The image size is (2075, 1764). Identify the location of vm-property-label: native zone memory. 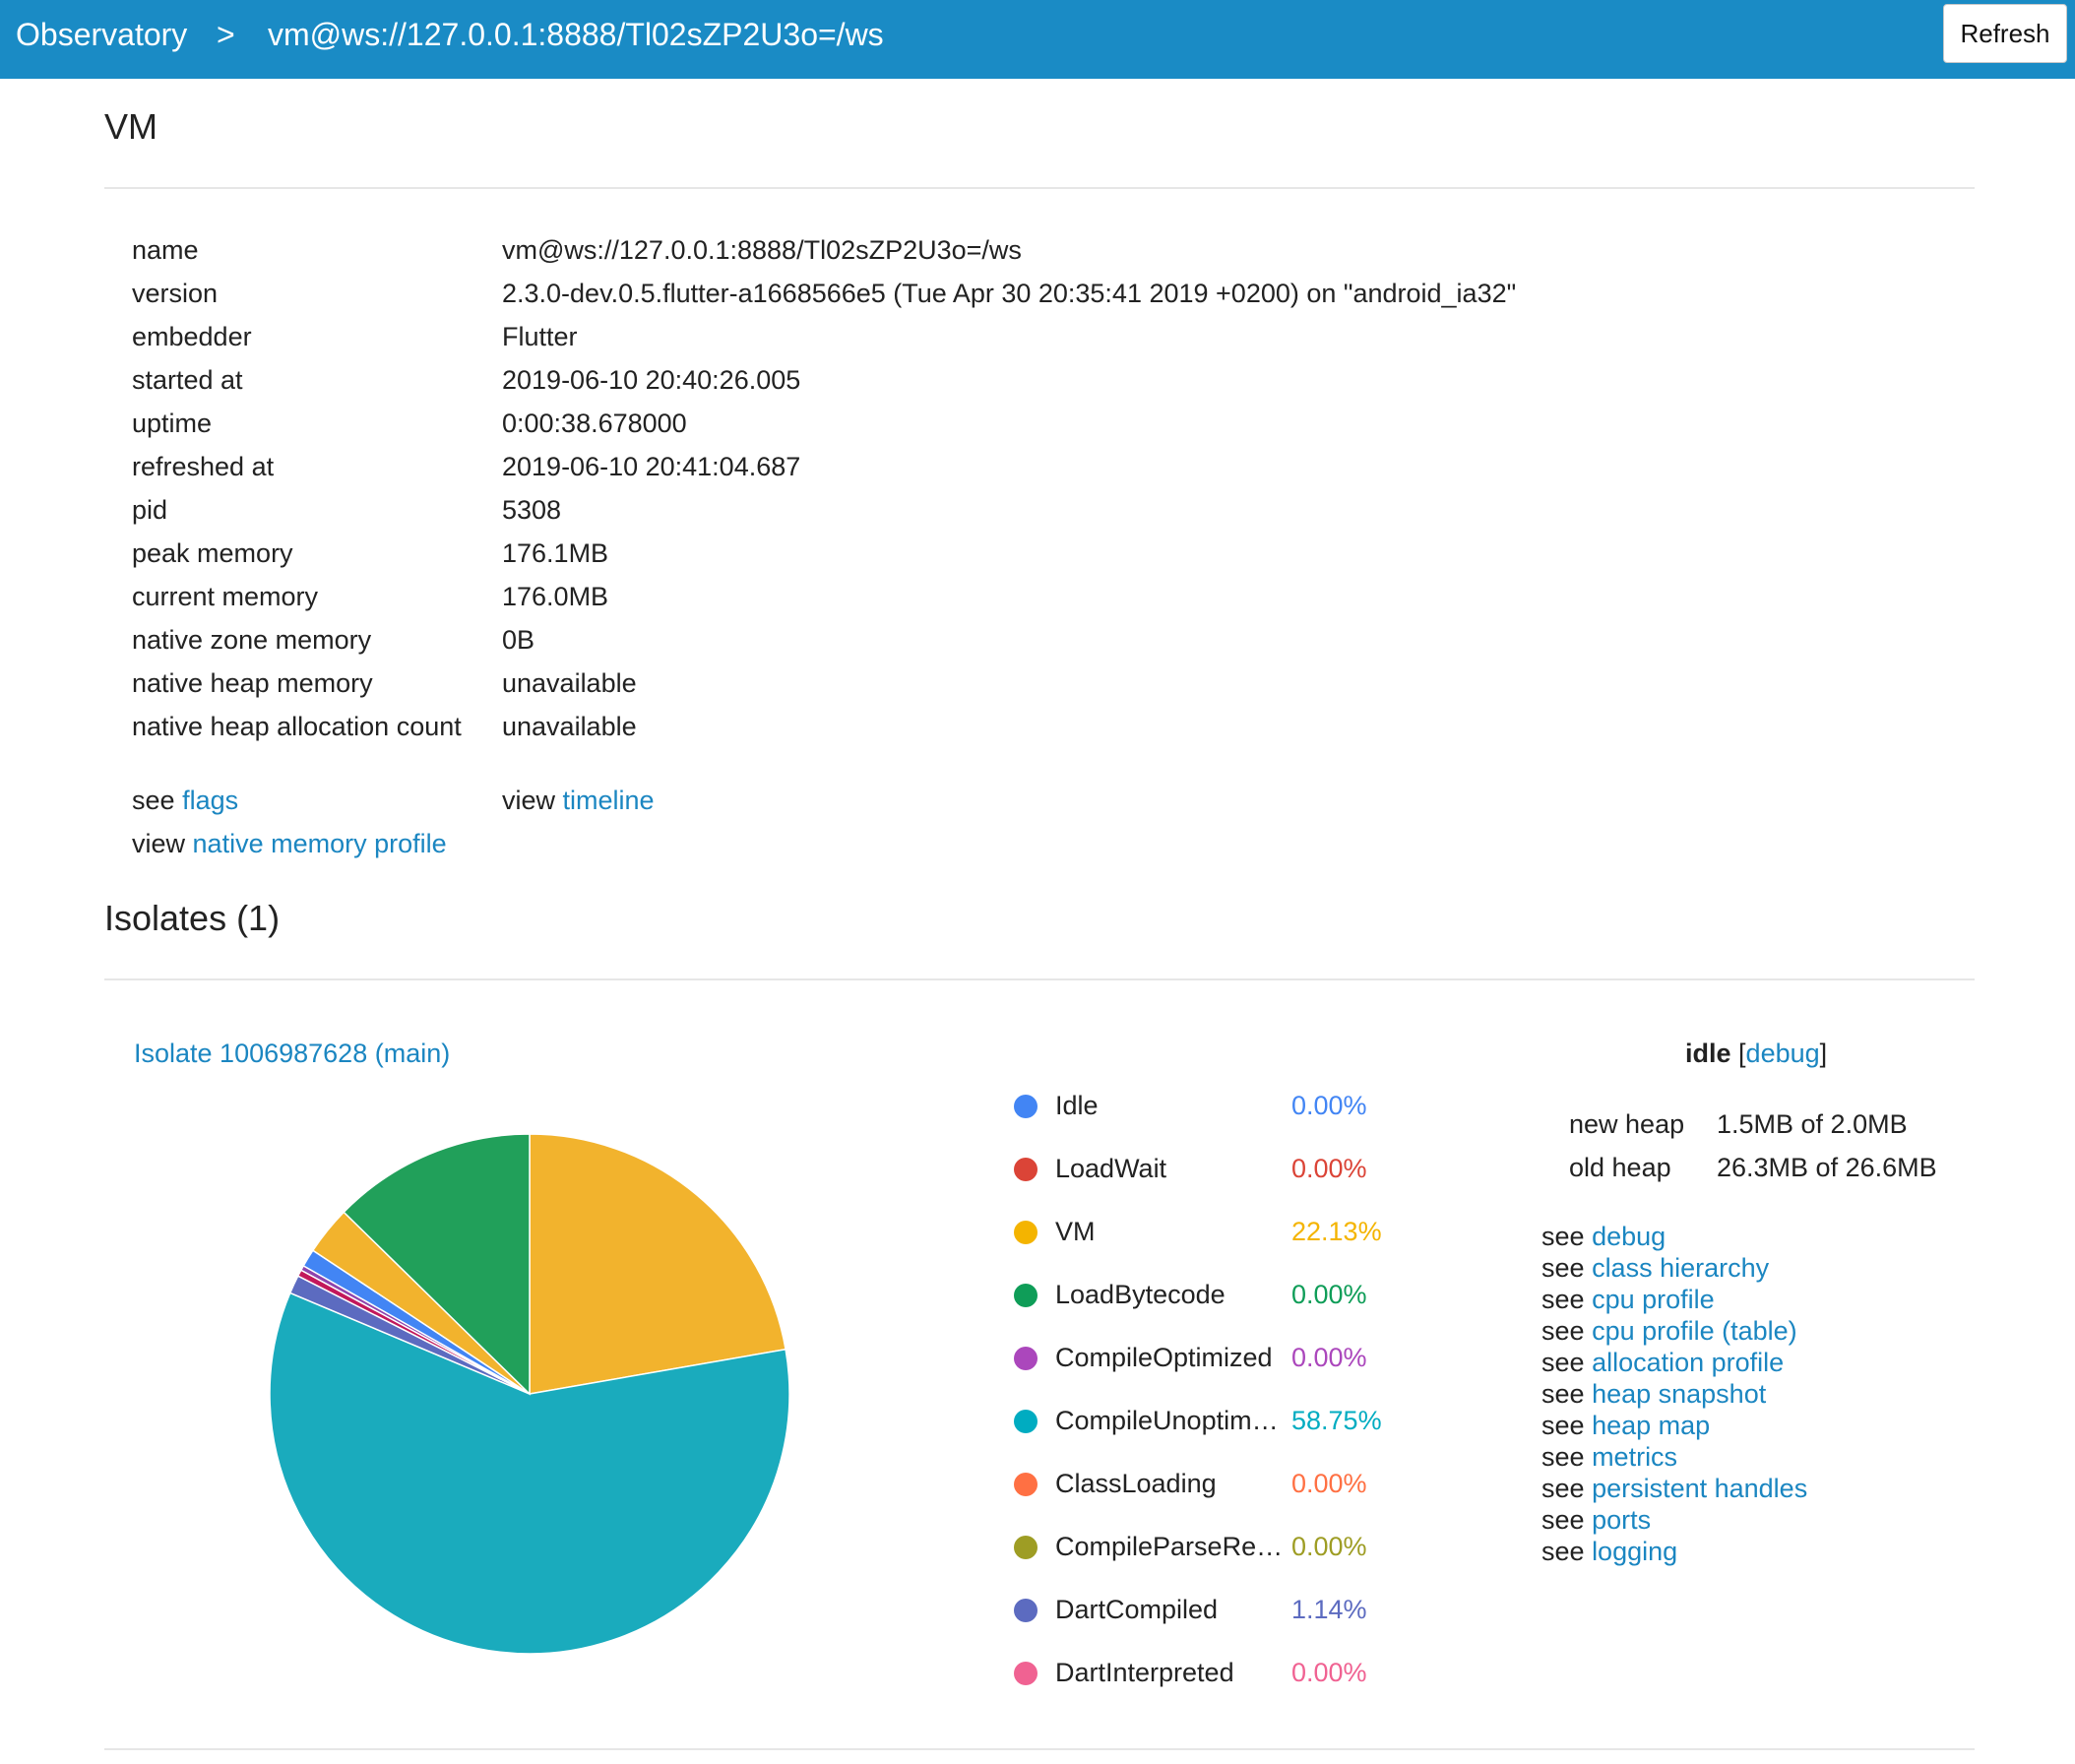
(252, 640).